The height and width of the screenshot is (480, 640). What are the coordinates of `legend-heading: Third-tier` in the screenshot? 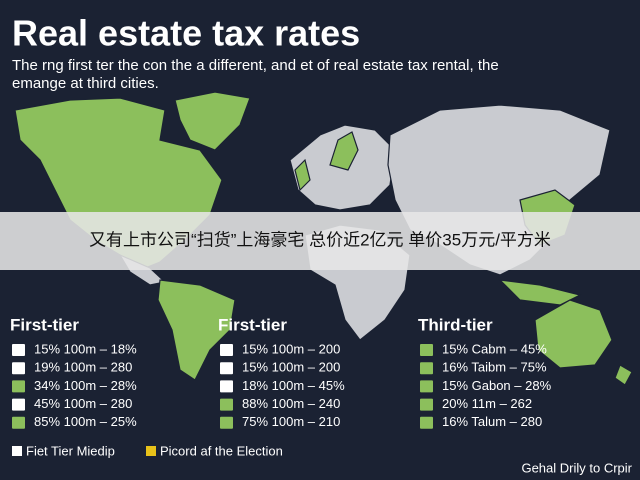 It's located at (455, 324).